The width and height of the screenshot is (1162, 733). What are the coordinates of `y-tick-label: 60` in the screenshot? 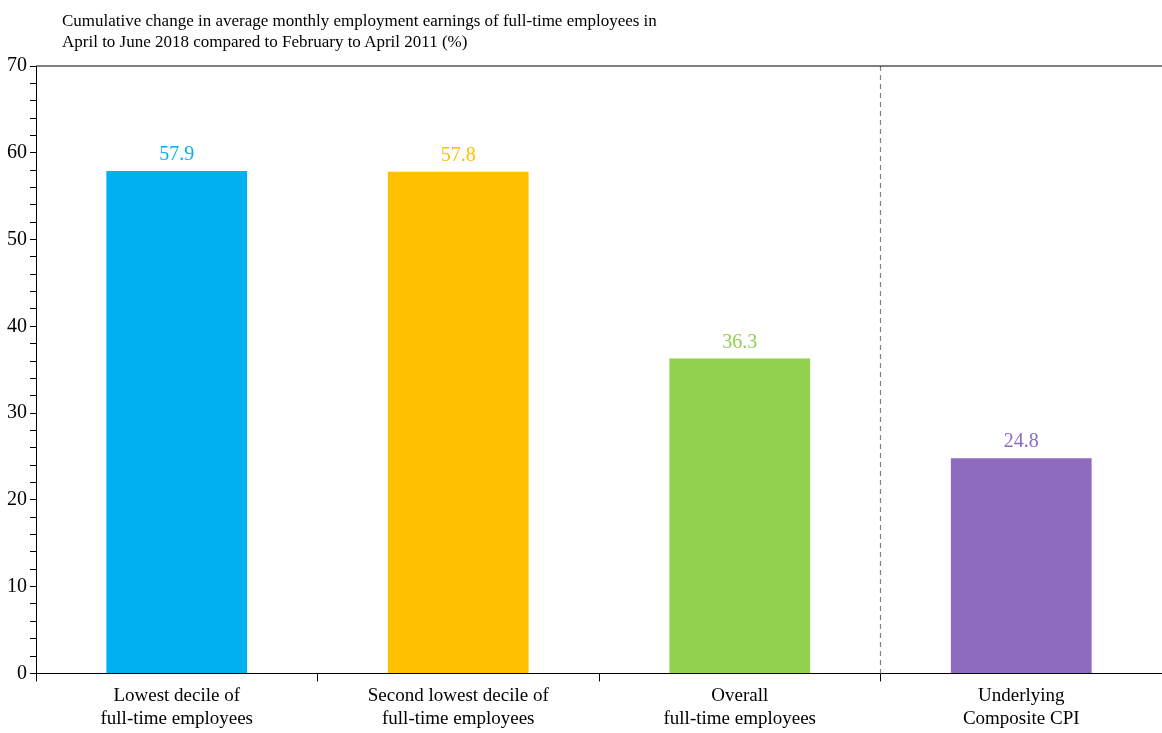 It's located at (17, 151).